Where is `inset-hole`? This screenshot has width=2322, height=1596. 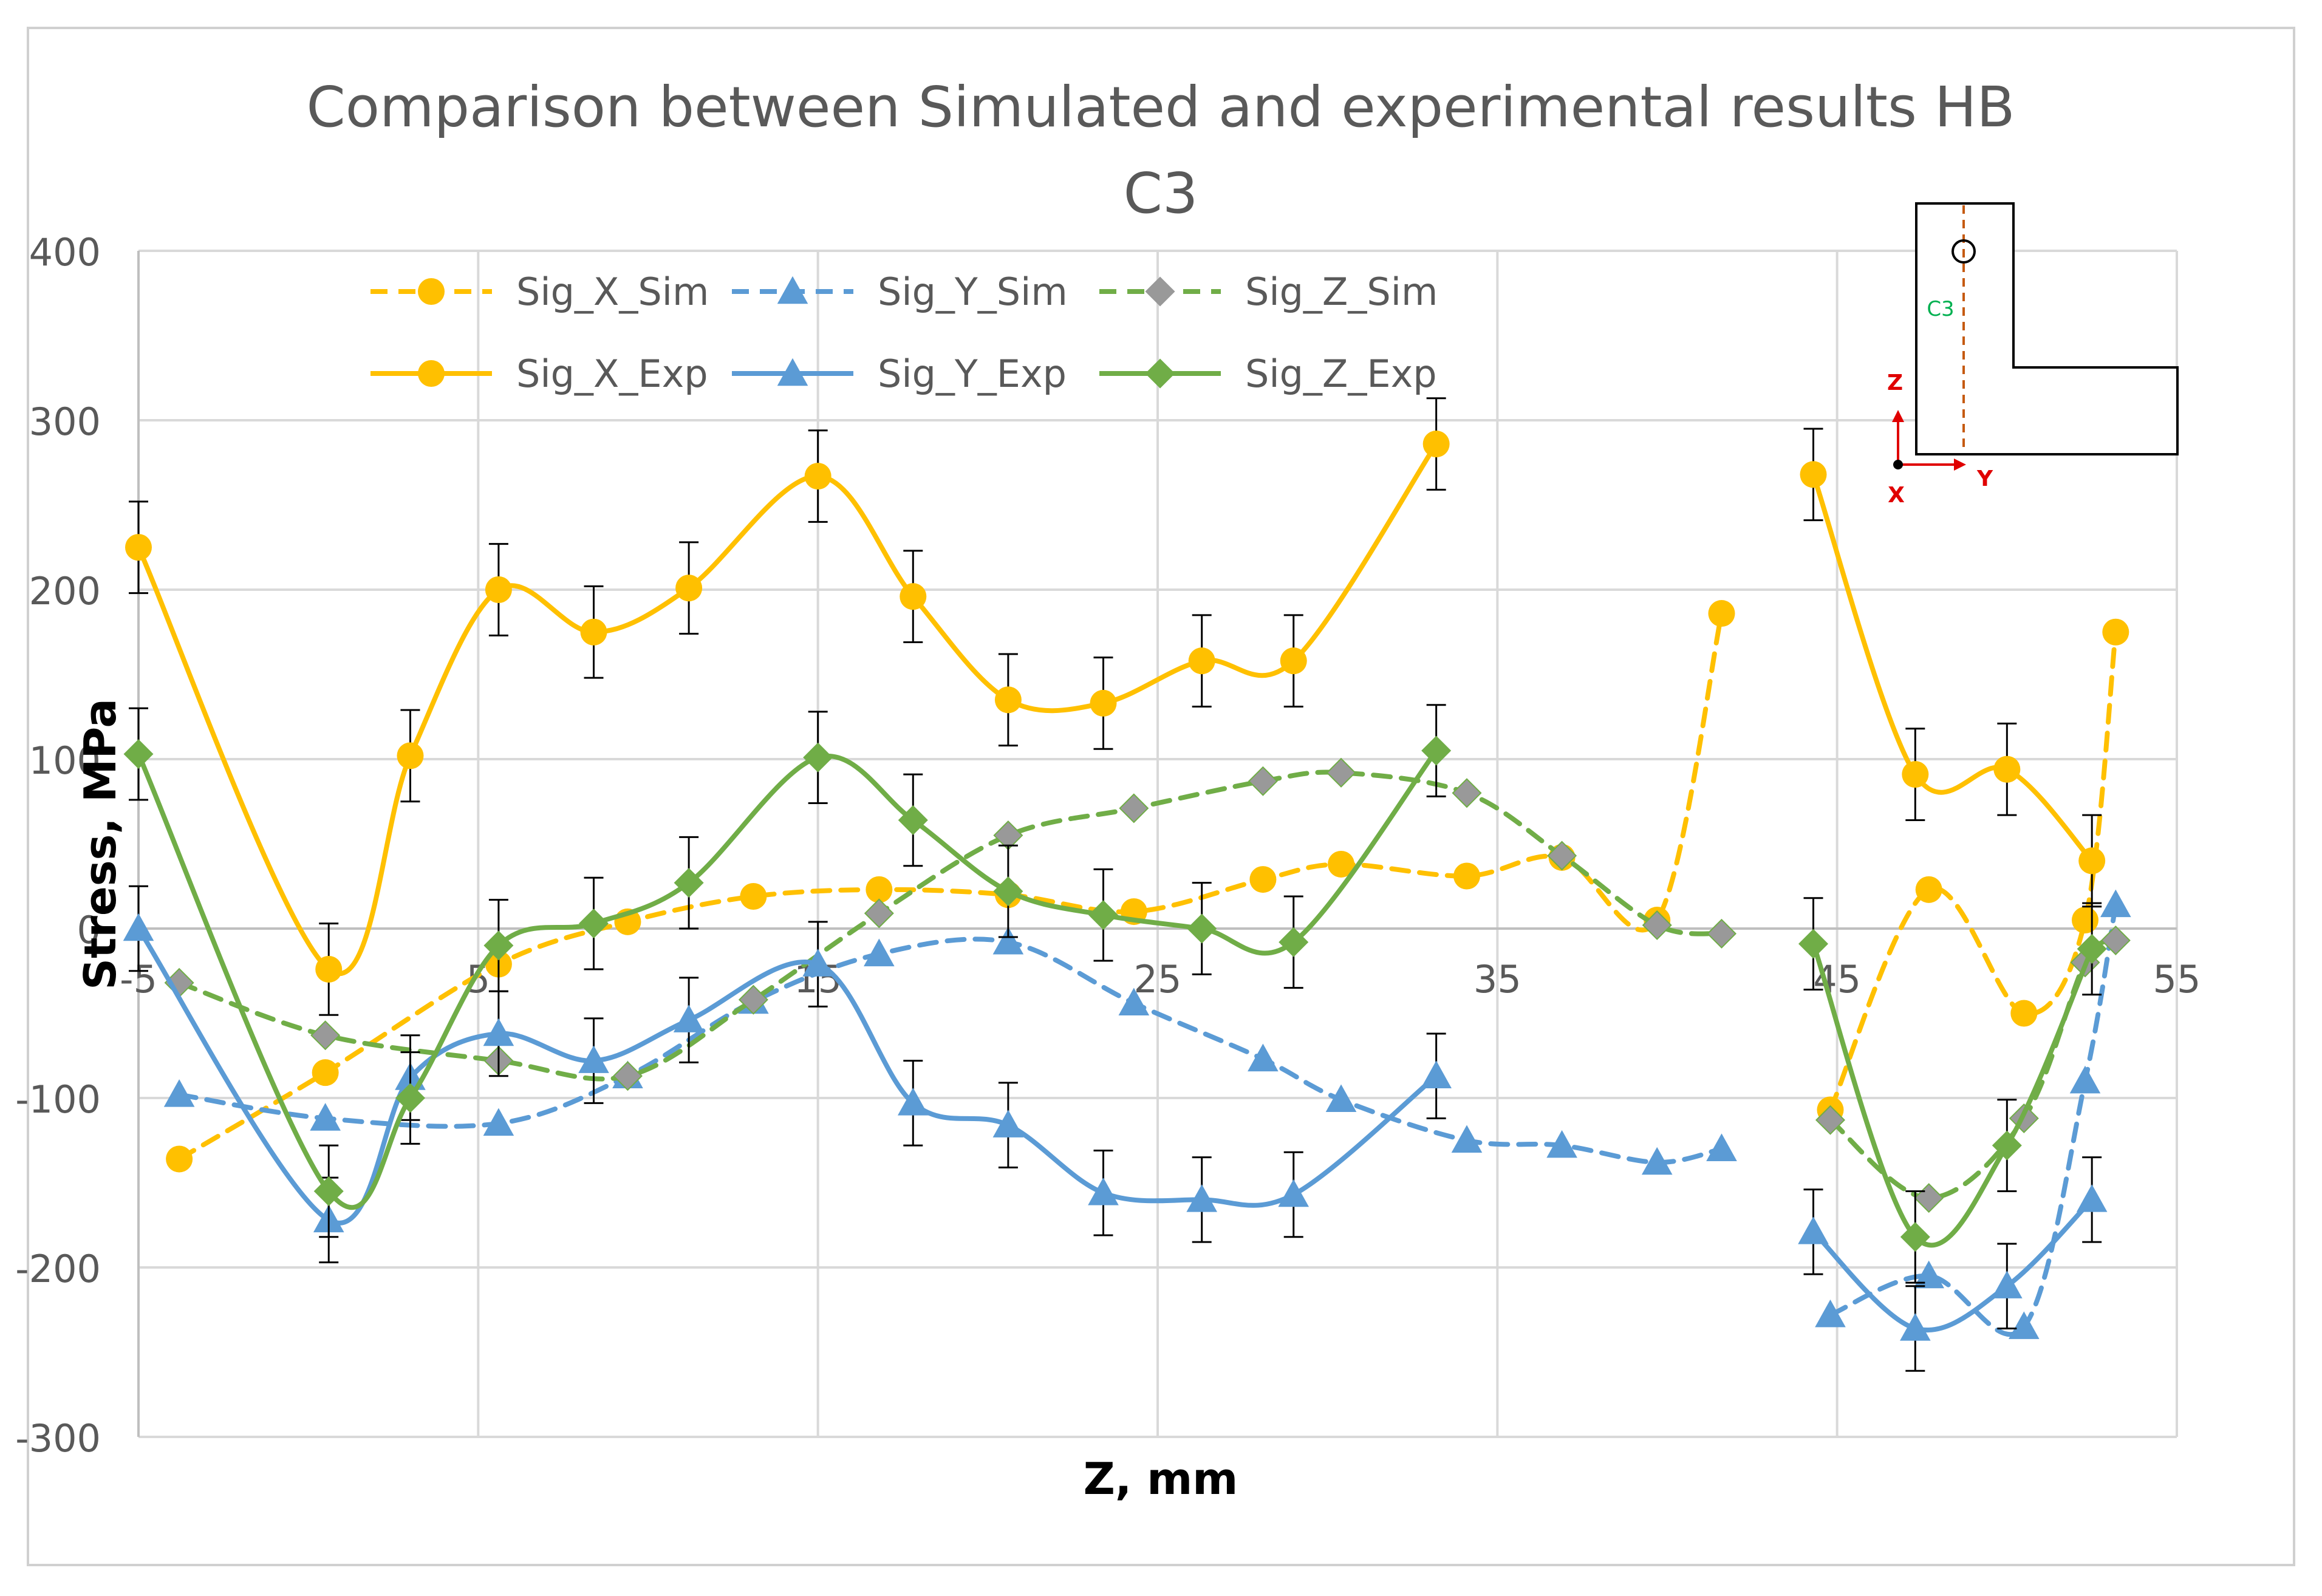
inset-hole is located at coordinates (1964, 252).